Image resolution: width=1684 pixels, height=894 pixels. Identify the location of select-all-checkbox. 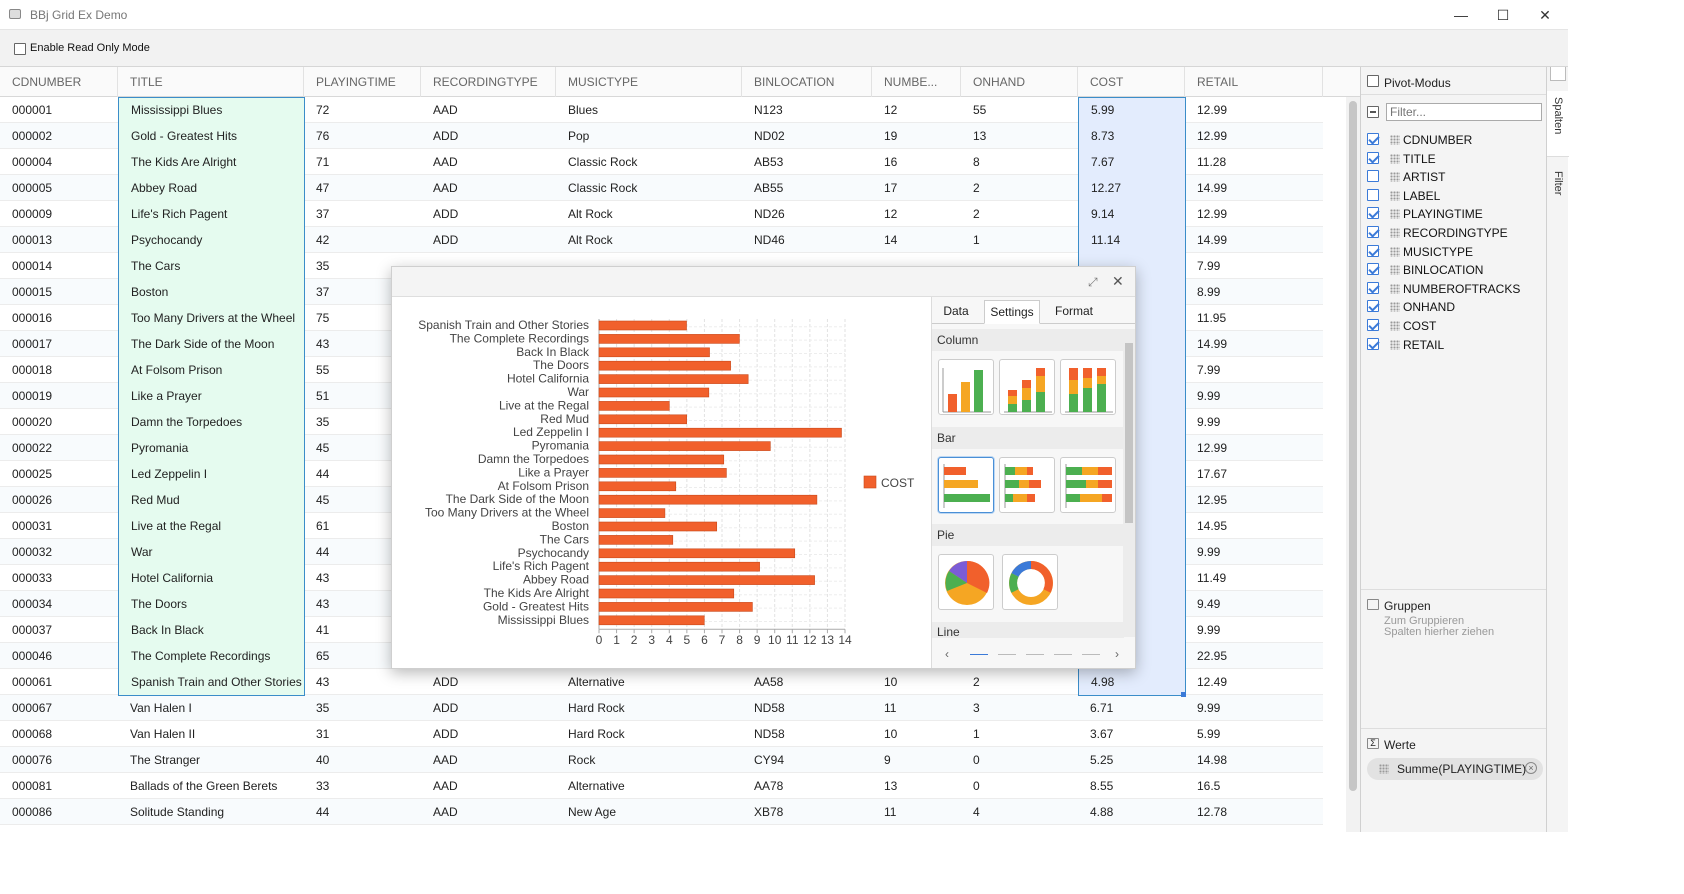
(1373, 112).